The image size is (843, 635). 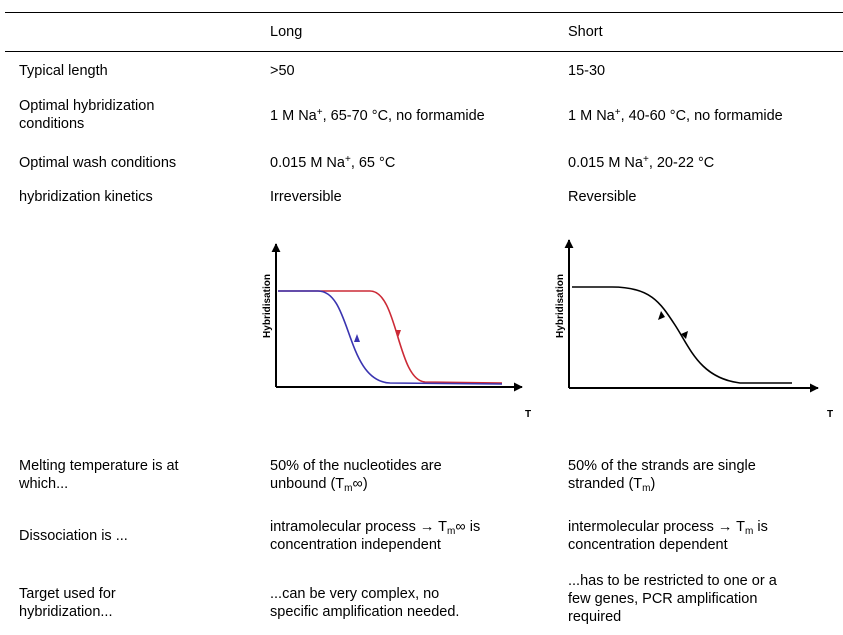 What do you see at coordinates (357, 338) in the screenshot?
I see `arrow-blue-up` at bounding box center [357, 338].